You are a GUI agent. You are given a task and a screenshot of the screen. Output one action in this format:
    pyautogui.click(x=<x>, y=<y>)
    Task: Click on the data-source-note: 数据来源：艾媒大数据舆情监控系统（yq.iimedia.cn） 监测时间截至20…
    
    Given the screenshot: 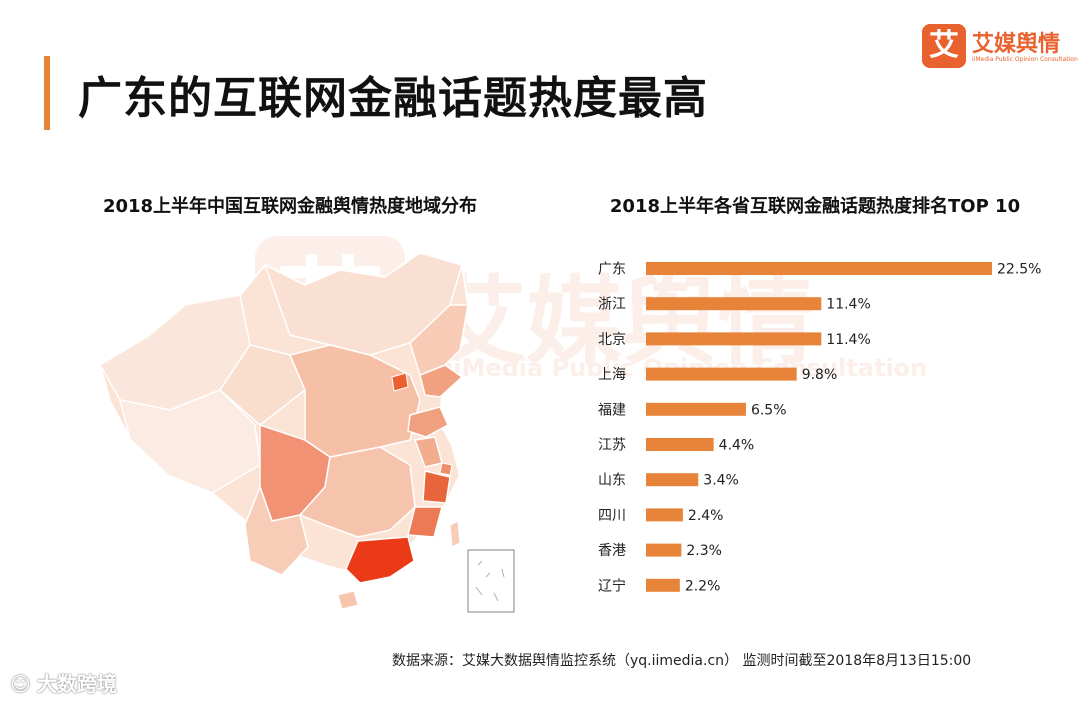 What is the action you would take?
    pyautogui.click(x=682, y=661)
    